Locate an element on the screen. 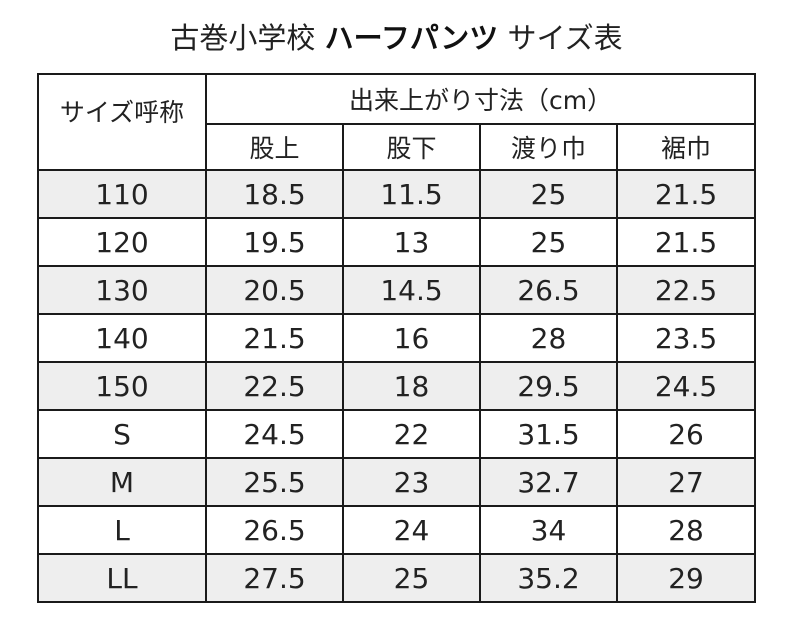 This screenshot has width=793, height=637. rise-cell: 20.5 is located at coordinates (274, 290).